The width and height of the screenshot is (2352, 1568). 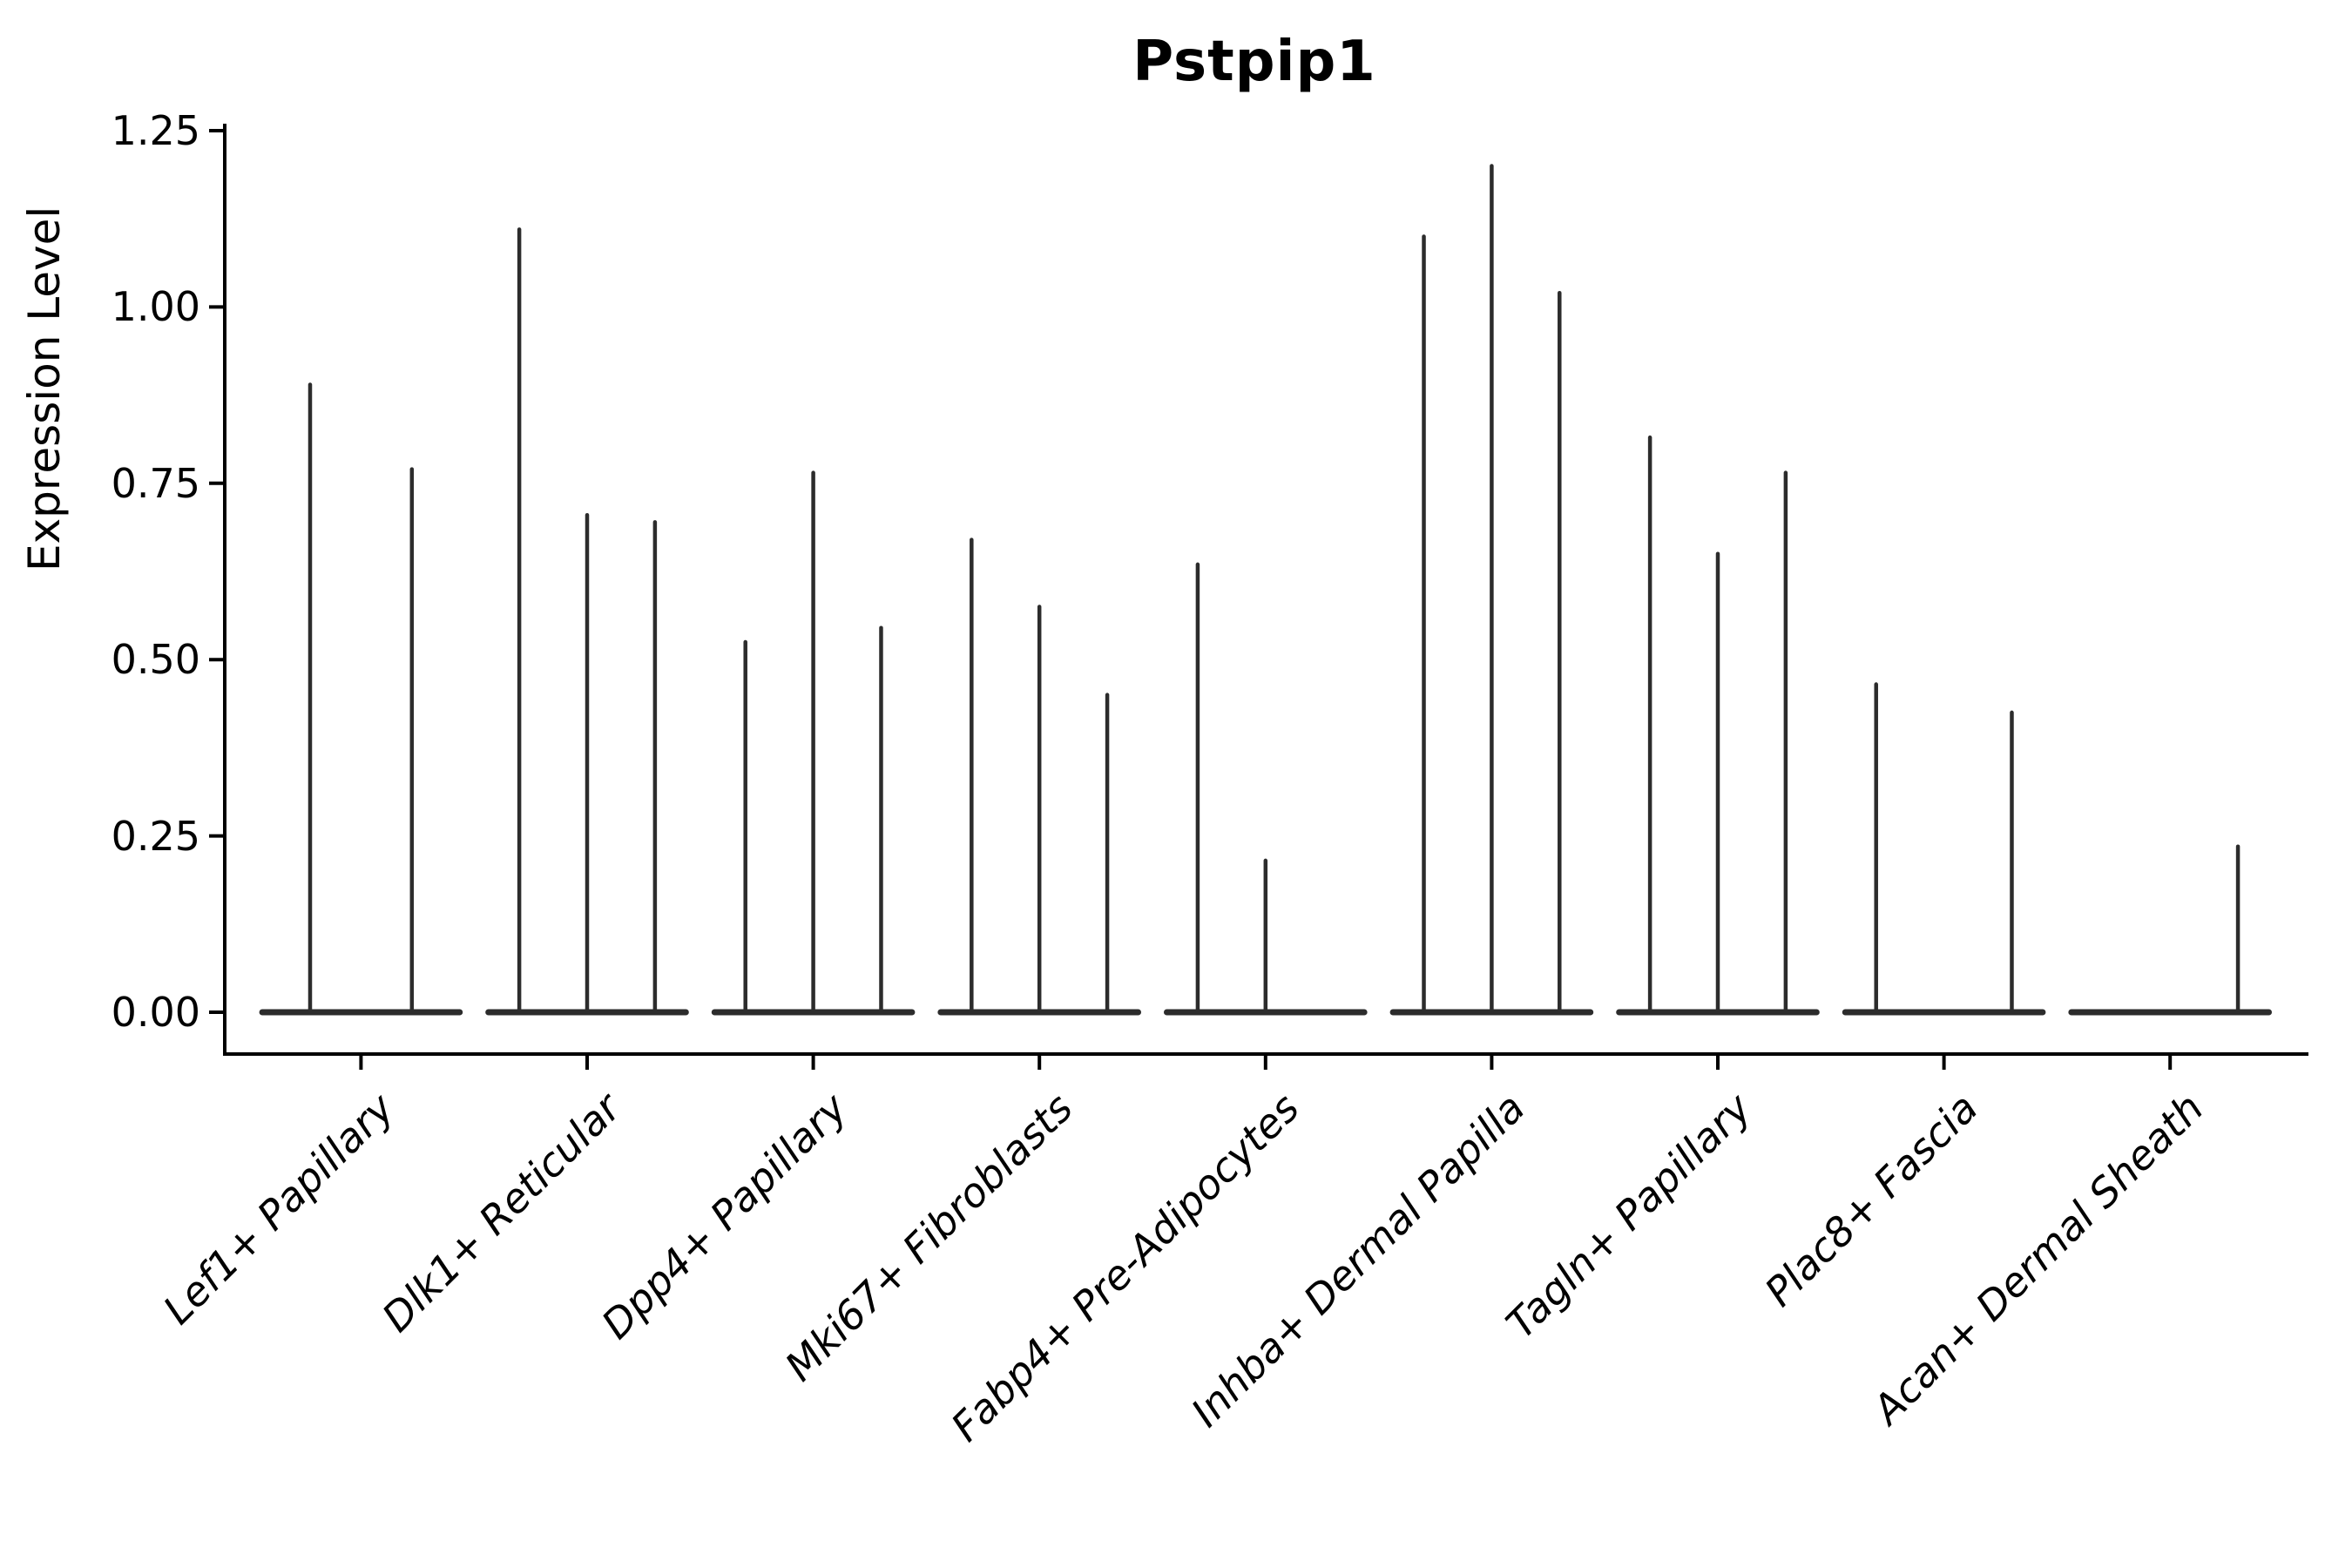 What do you see at coordinates (155, 130) in the screenshot?
I see `y-tick-label: 1.25` at bounding box center [155, 130].